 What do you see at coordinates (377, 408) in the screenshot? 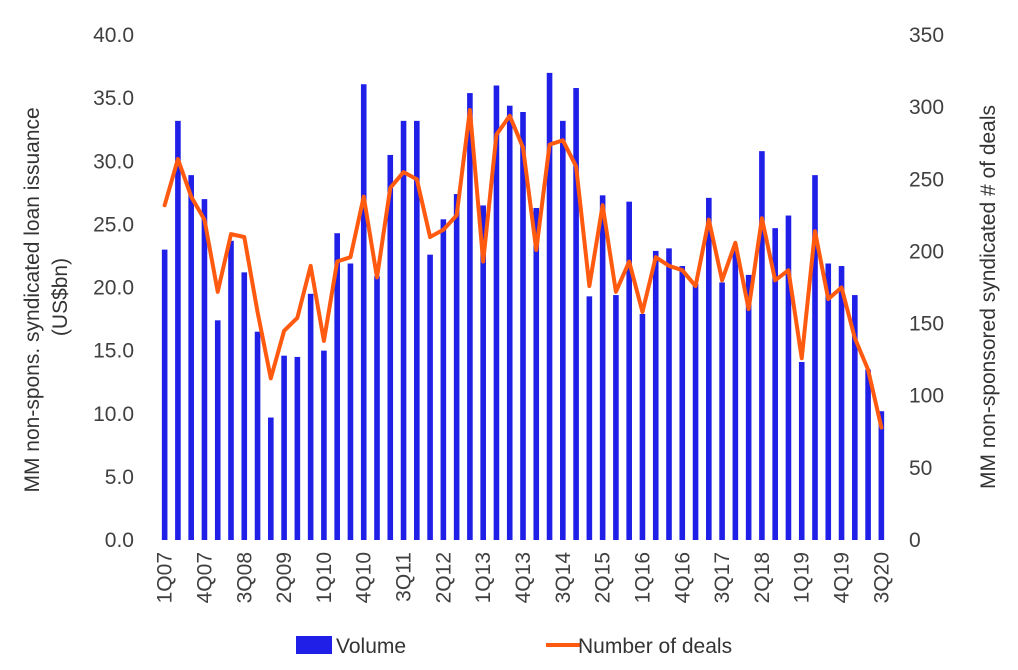
I see `volume-bar-1Q11` at bounding box center [377, 408].